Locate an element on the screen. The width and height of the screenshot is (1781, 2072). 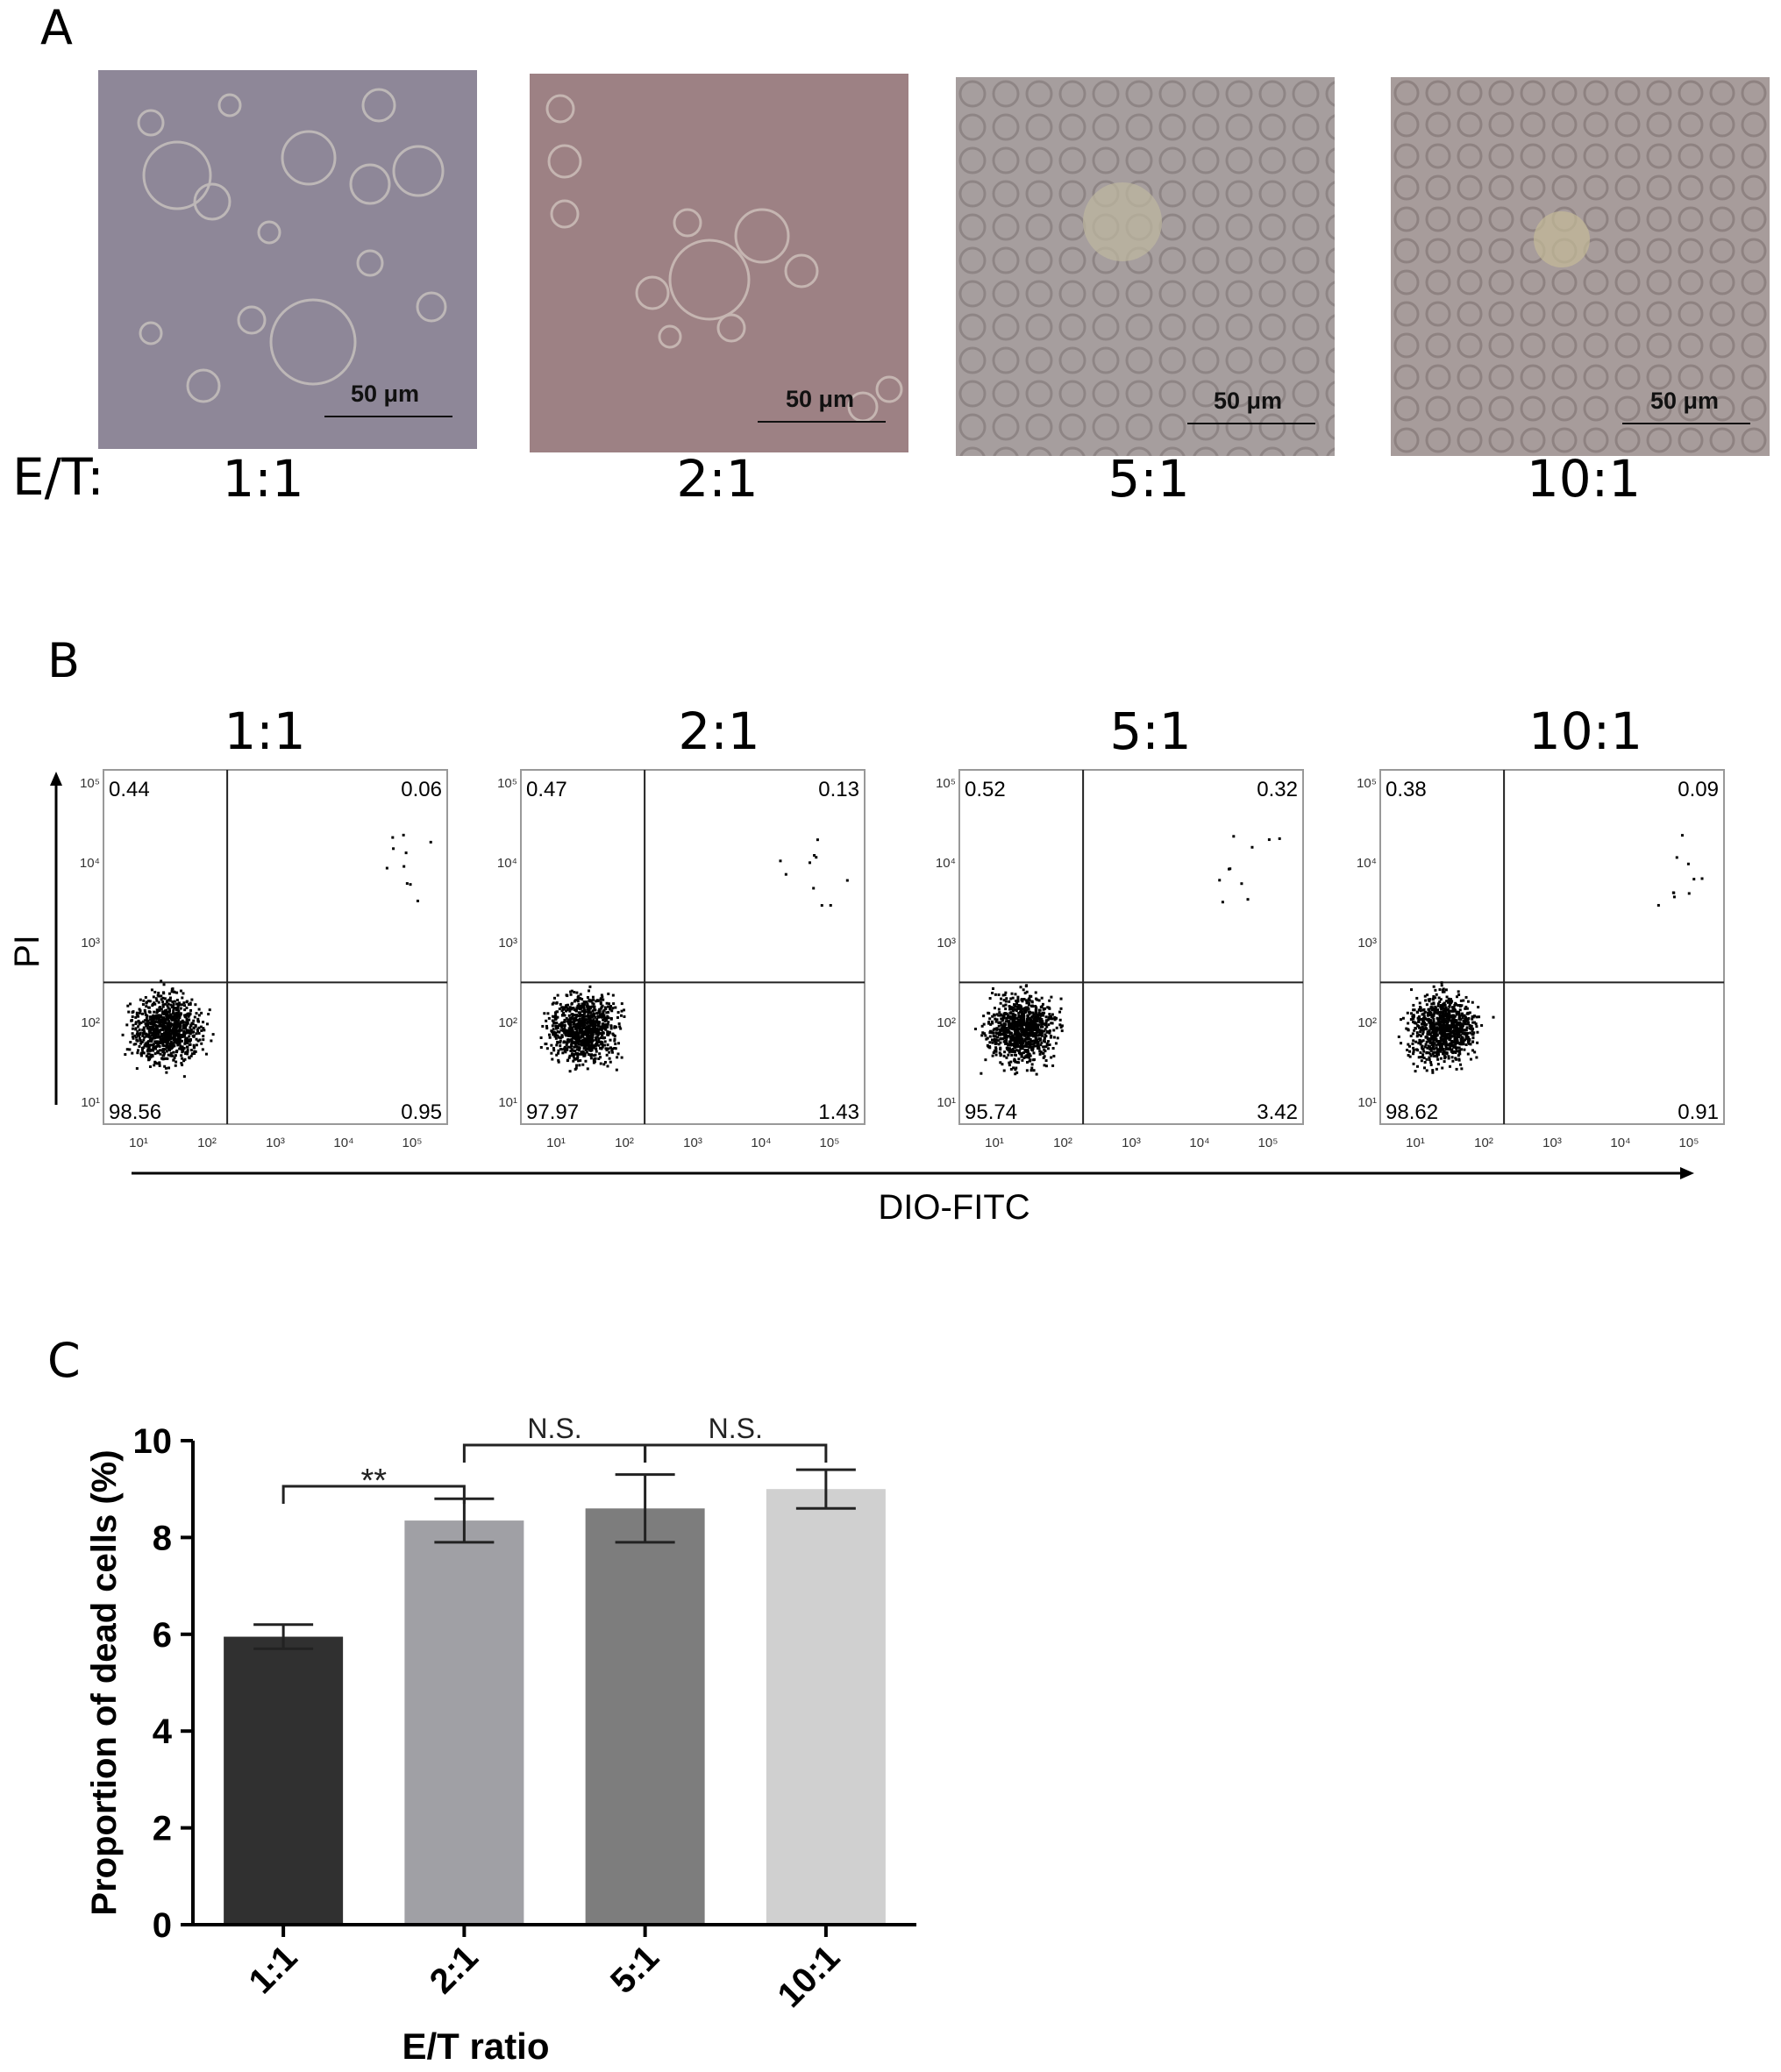
y-tick-label: 4 is located at coordinates (163, 1731).